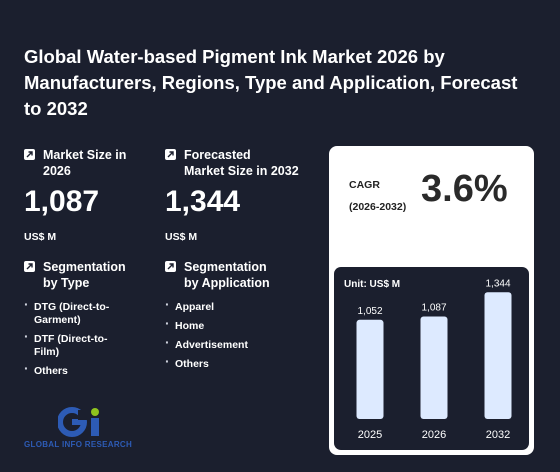 Image resolution: width=560 pixels, height=472 pixels. I want to click on x-tick-label-2026: 2026, so click(434, 435).